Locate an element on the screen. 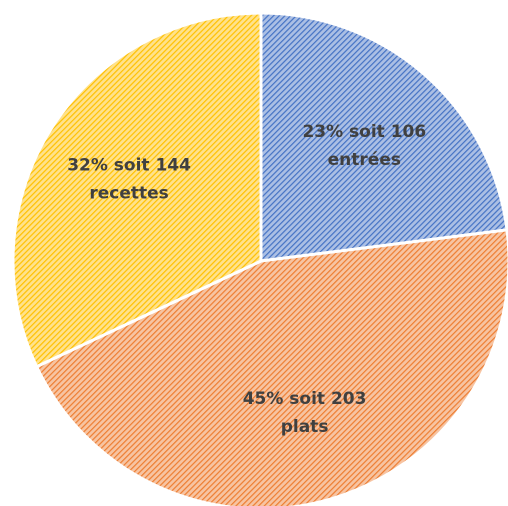 This screenshot has width=508, height=506. slice-category-label: plats is located at coordinates (305, 427).